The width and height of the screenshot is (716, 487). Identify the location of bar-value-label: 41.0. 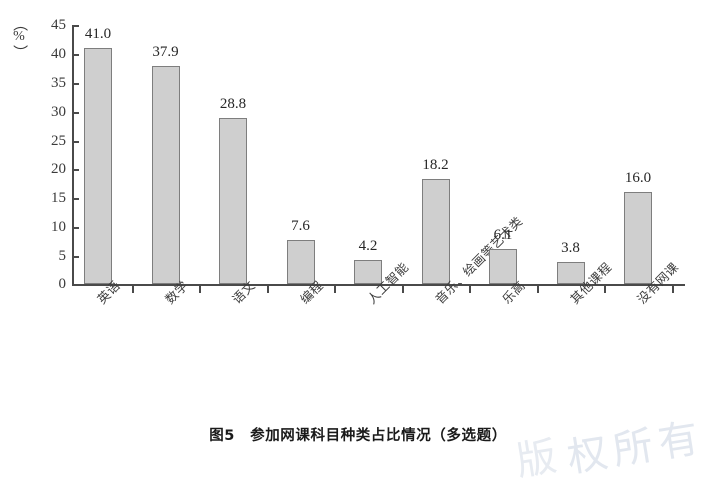
(98, 34).